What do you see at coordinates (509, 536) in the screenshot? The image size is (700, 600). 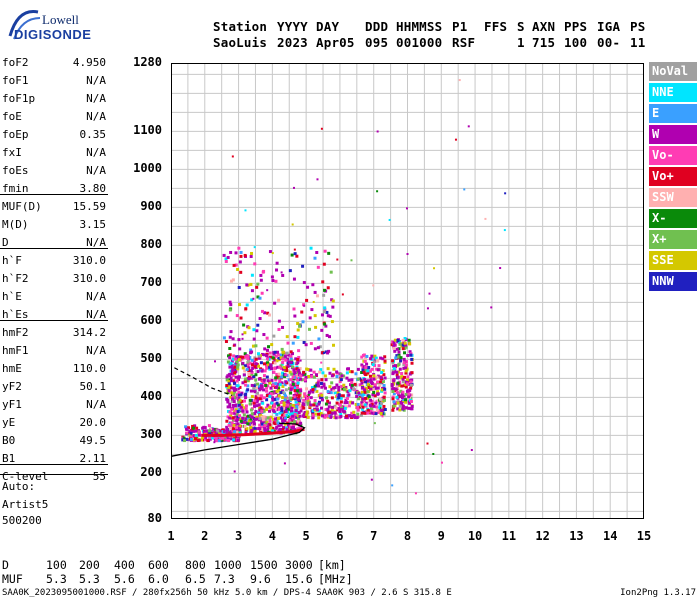 I see `x-tick-label: 11` at bounding box center [509, 536].